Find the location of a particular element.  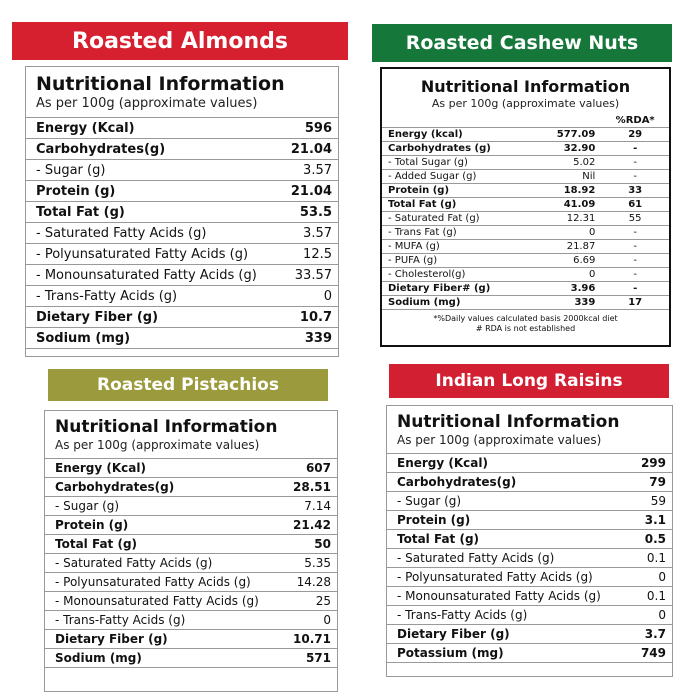

nutrient-value: 53.5 is located at coordinates (307, 212).